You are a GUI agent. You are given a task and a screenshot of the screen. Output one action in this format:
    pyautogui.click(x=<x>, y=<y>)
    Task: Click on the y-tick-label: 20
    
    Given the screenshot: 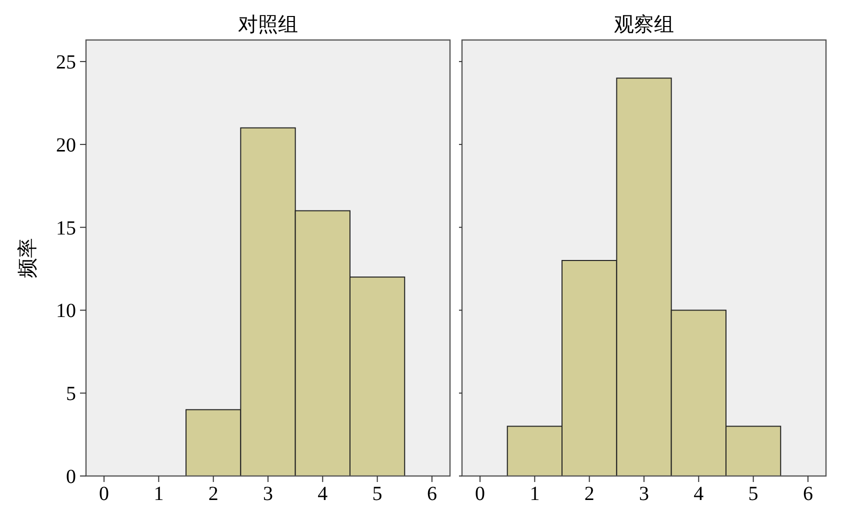 What is the action you would take?
    pyautogui.click(x=66, y=145)
    